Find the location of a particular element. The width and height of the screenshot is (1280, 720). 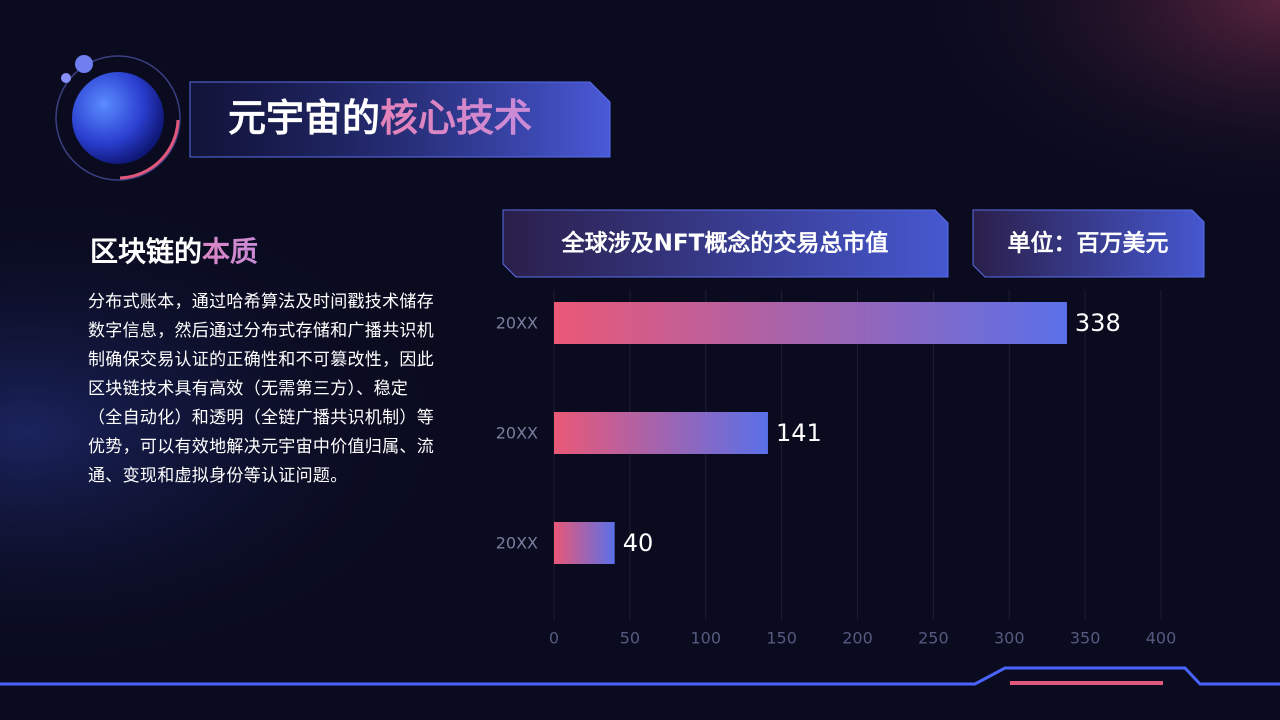

title-part: 元宇宙的 is located at coordinates (304, 118).